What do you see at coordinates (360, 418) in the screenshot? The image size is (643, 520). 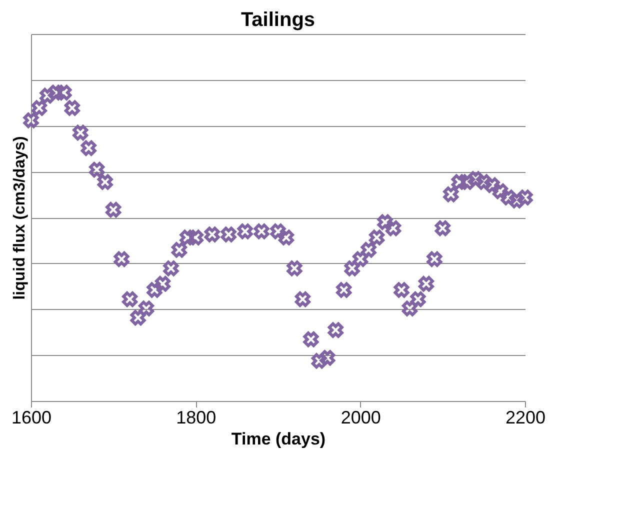 I see `x-tick-label: 2000` at bounding box center [360, 418].